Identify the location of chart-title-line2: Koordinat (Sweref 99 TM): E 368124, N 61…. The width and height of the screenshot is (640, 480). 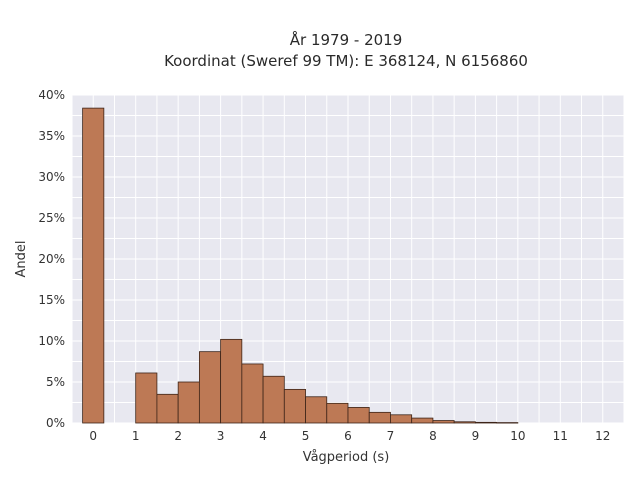
(346, 61).